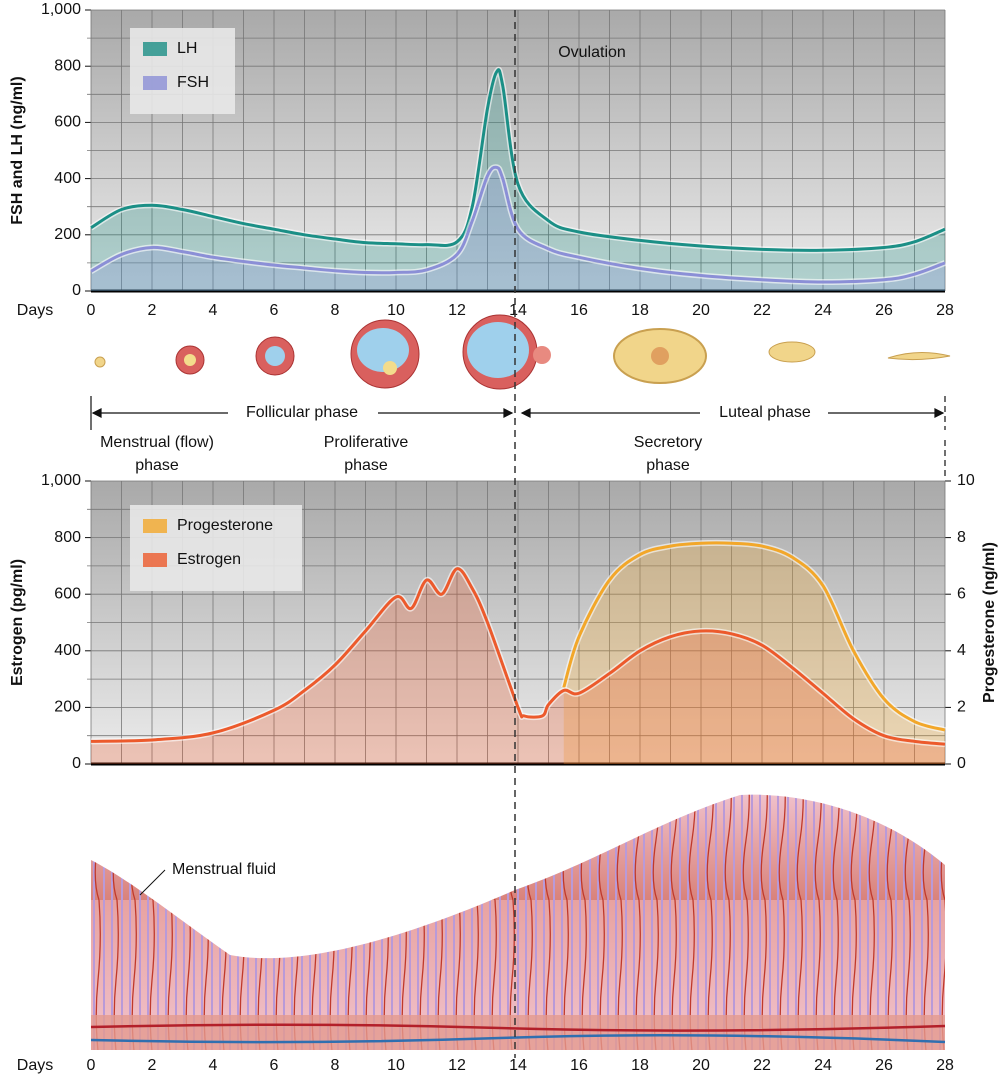 The width and height of the screenshot is (1003, 1078). What do you see at coordinates (518, 1039) in the screenshot?
I see `vein` at bounding box center [518, 1039].